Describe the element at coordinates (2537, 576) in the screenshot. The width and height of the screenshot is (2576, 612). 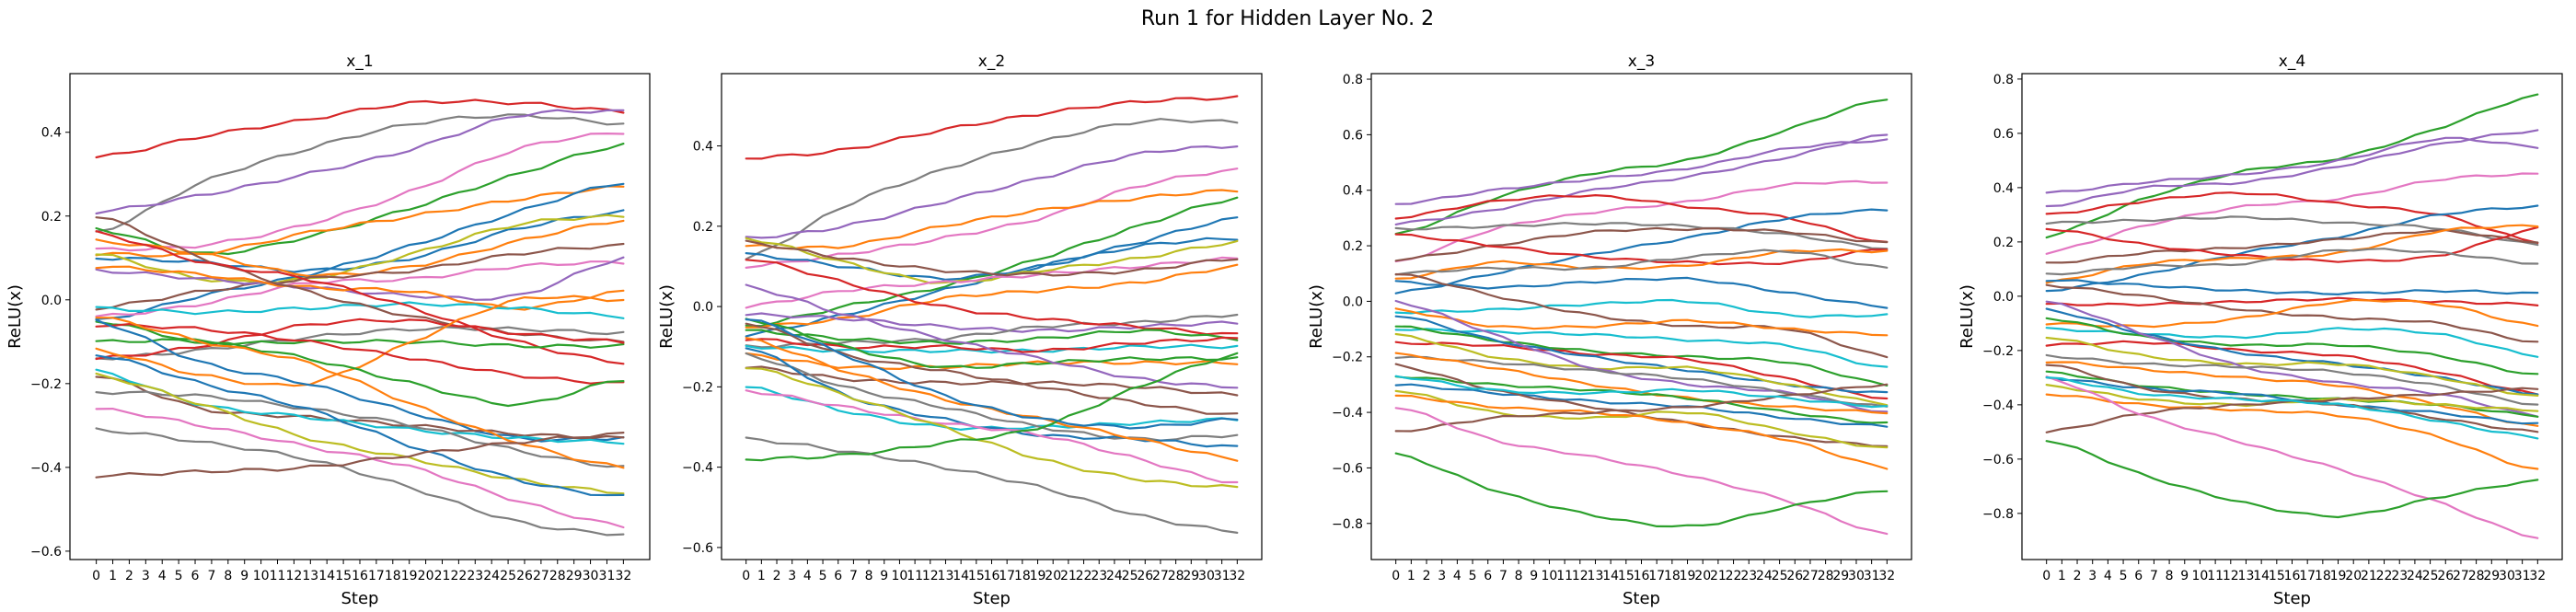
I see `x-tick-label: 32` at that location.